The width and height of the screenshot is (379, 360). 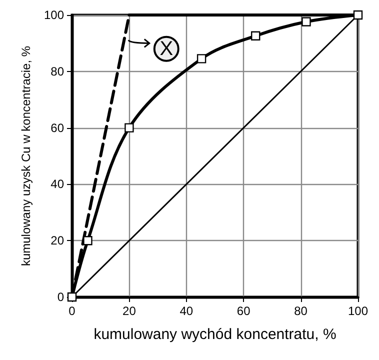 What do you see at coordinates (26, 156) in the screenshot?
I see `y-axis-title: kumulowany uzysk Cu w koncentracie, %` at bounding box center [26, 156].